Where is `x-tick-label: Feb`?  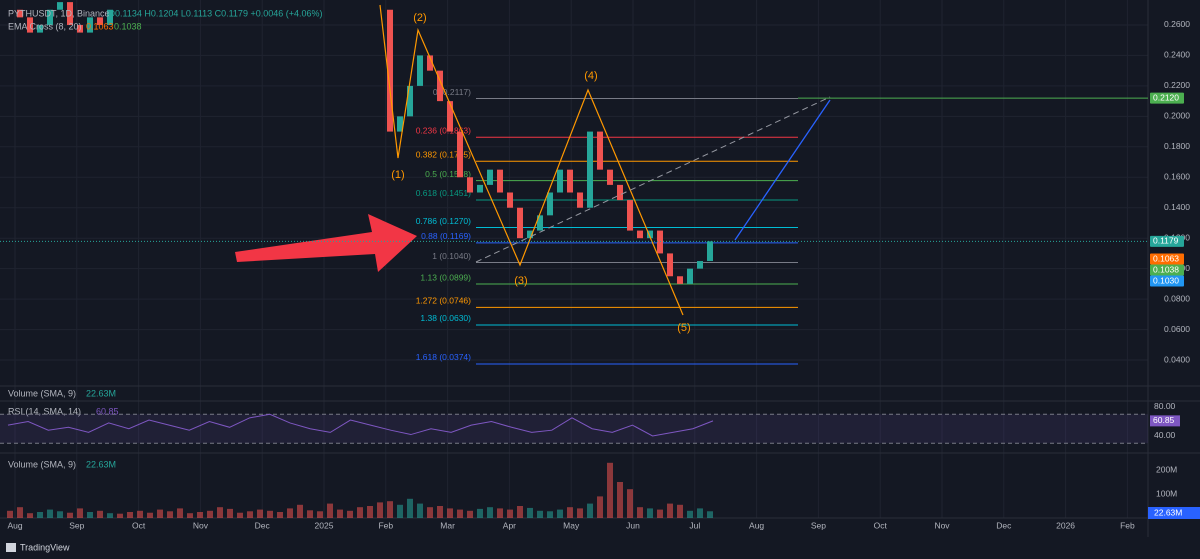 x-tick-label: Feb is located at coordinates (385, 525).